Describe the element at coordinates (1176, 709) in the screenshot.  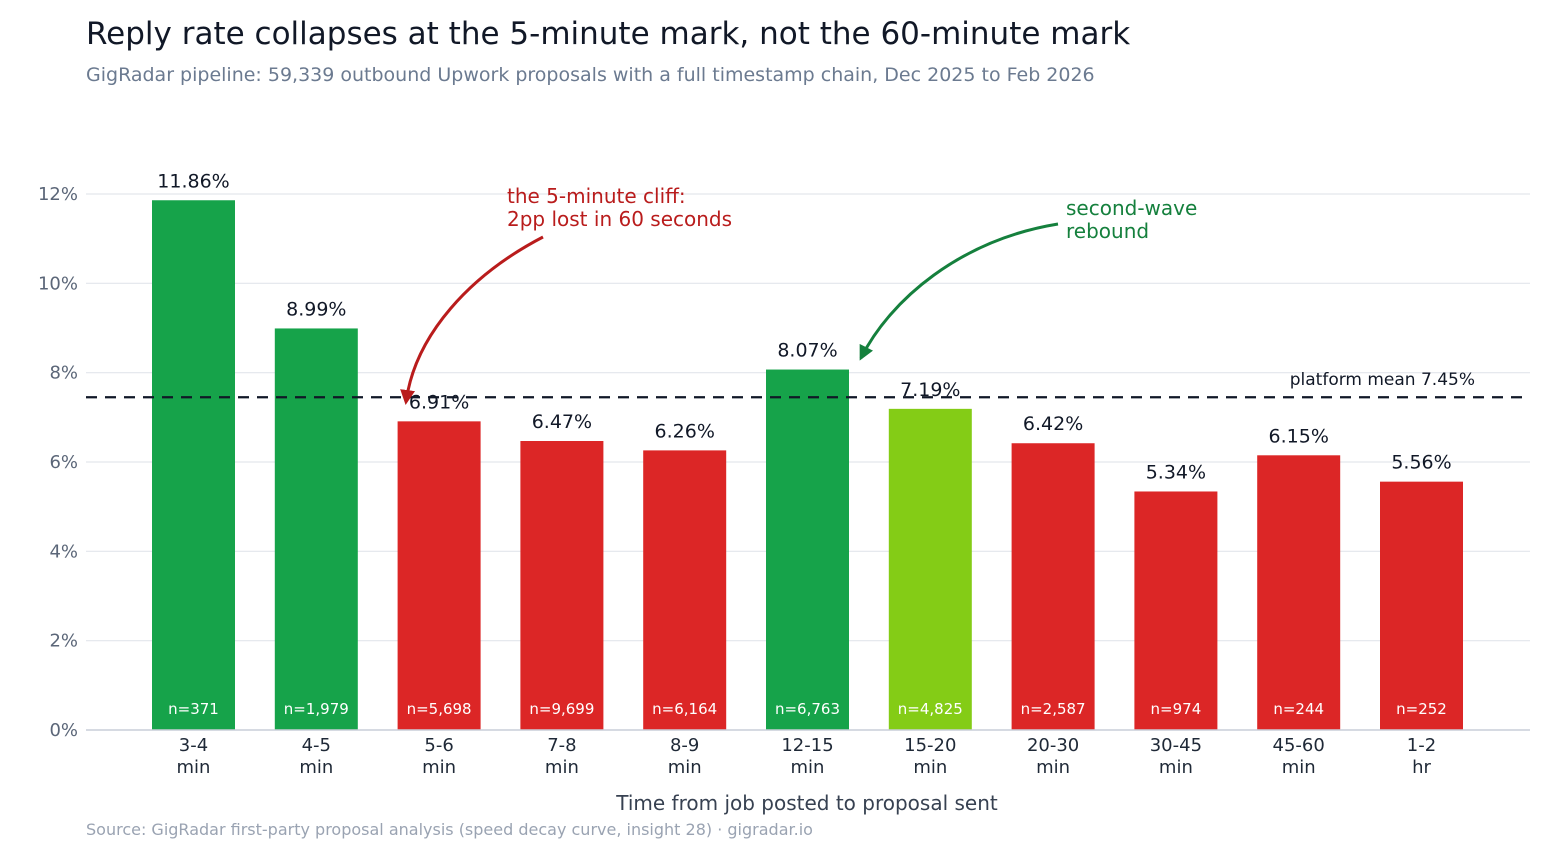
I see `bar-sample-size-label: n=974` at that location.